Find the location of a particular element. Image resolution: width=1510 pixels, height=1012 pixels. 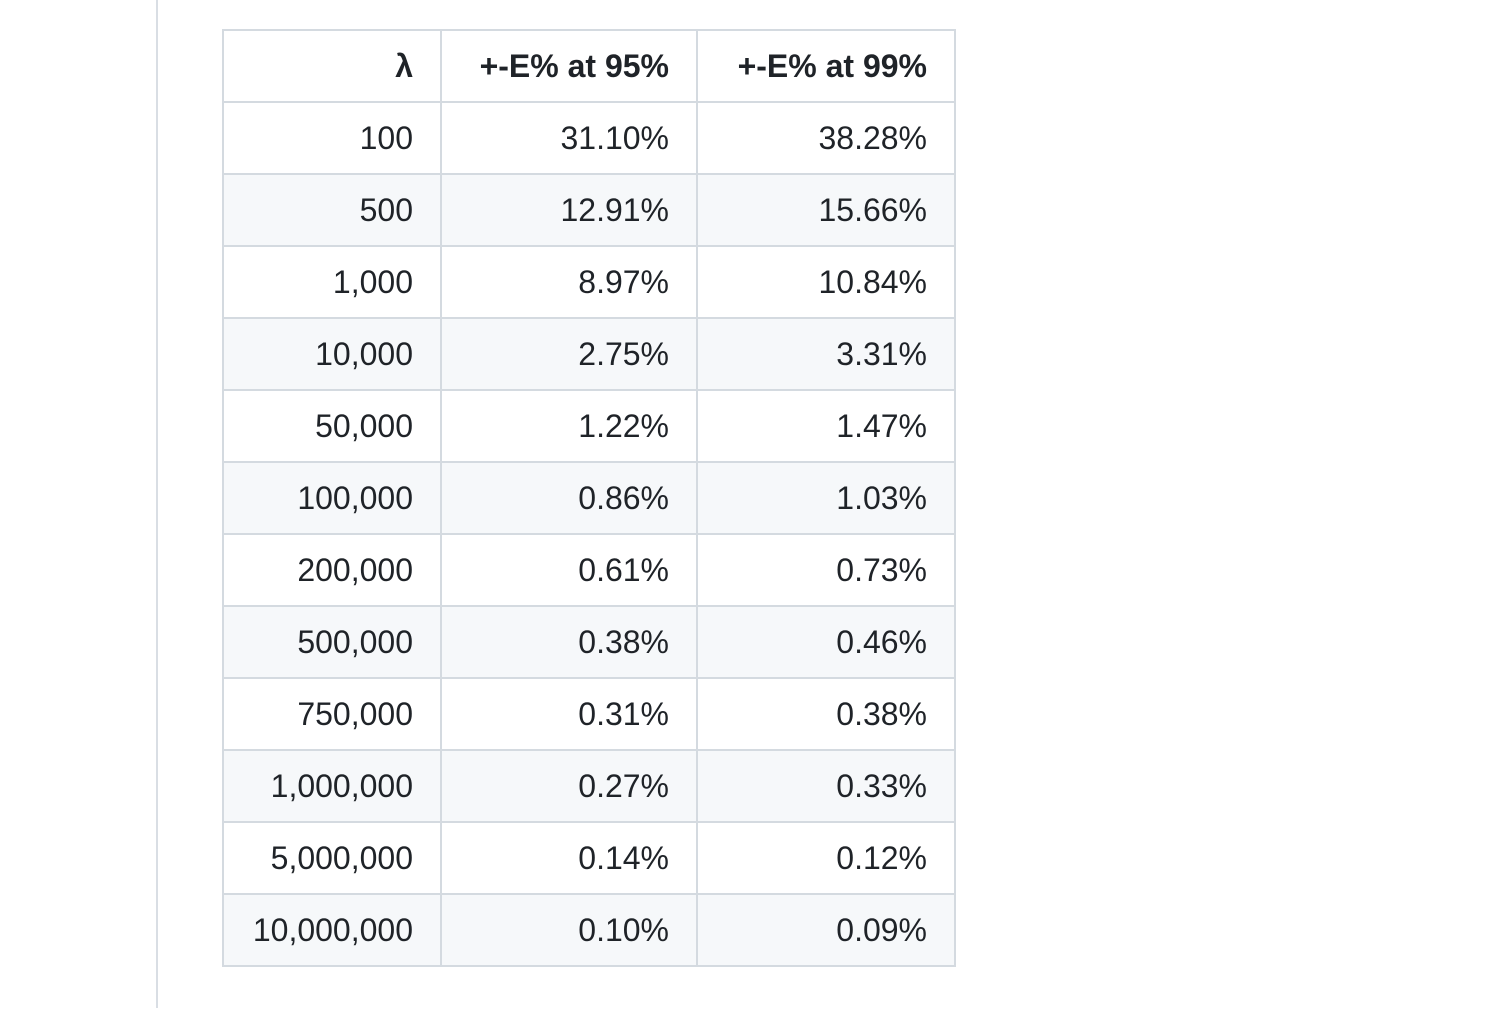

table-cell: 38.28% is located at coordinates (826, 138).